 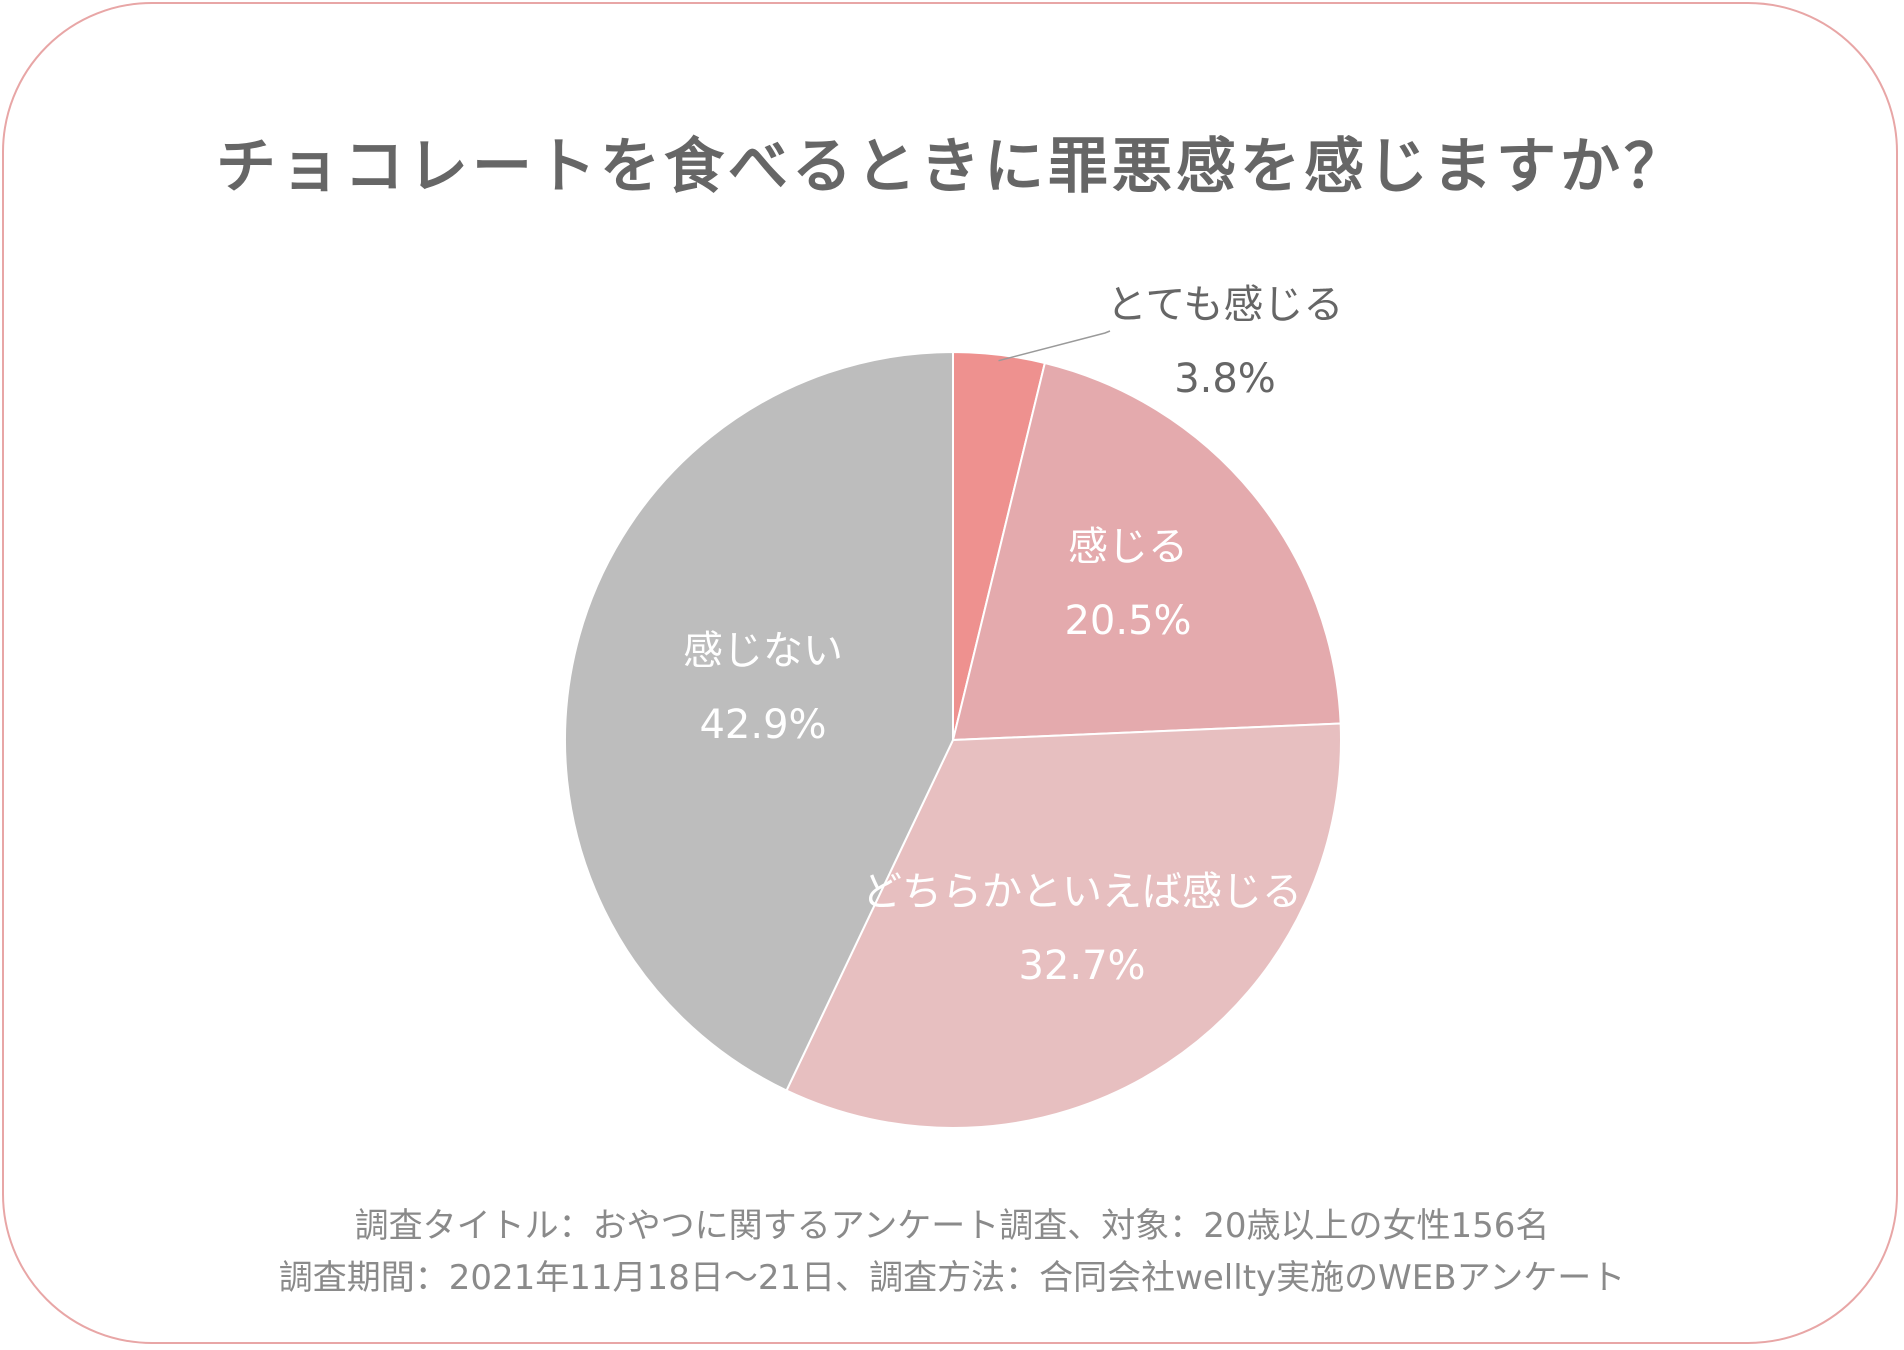 I want to click on pie-slice-feel, so click(x=1146, y=551).